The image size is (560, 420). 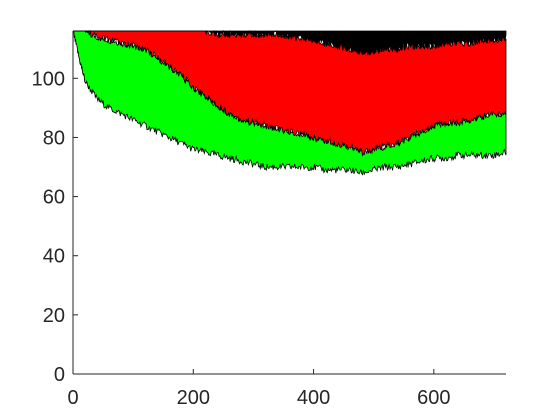 What do you see at coordinates (54, 198) in the screenshot?
I see `y-tick-label: 60` at bounding box center [54, 198].